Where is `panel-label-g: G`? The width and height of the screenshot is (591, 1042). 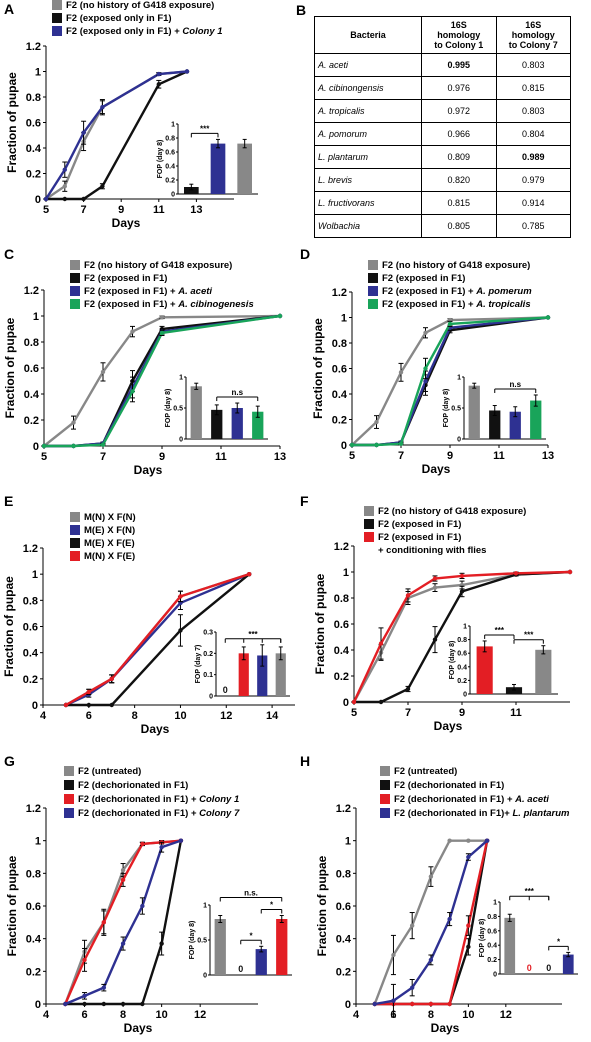
panel-label-g: G is located at coordinates (9, 761).